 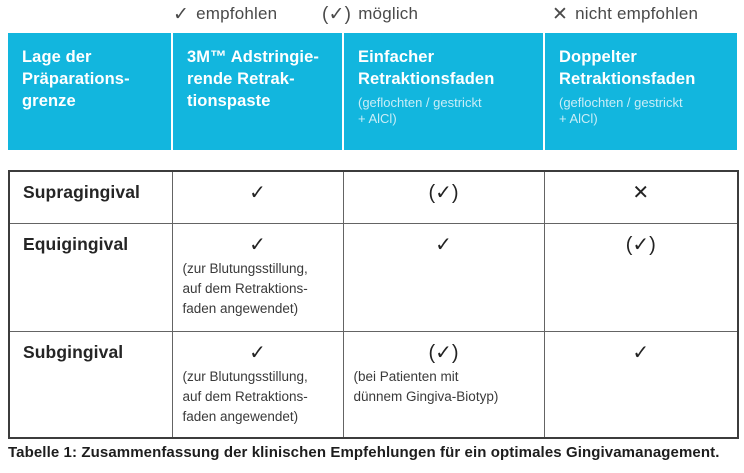 I want to click on table-row-supragingival: Supragingival ✓ (✓) ✕, so click(x=373, y=197).